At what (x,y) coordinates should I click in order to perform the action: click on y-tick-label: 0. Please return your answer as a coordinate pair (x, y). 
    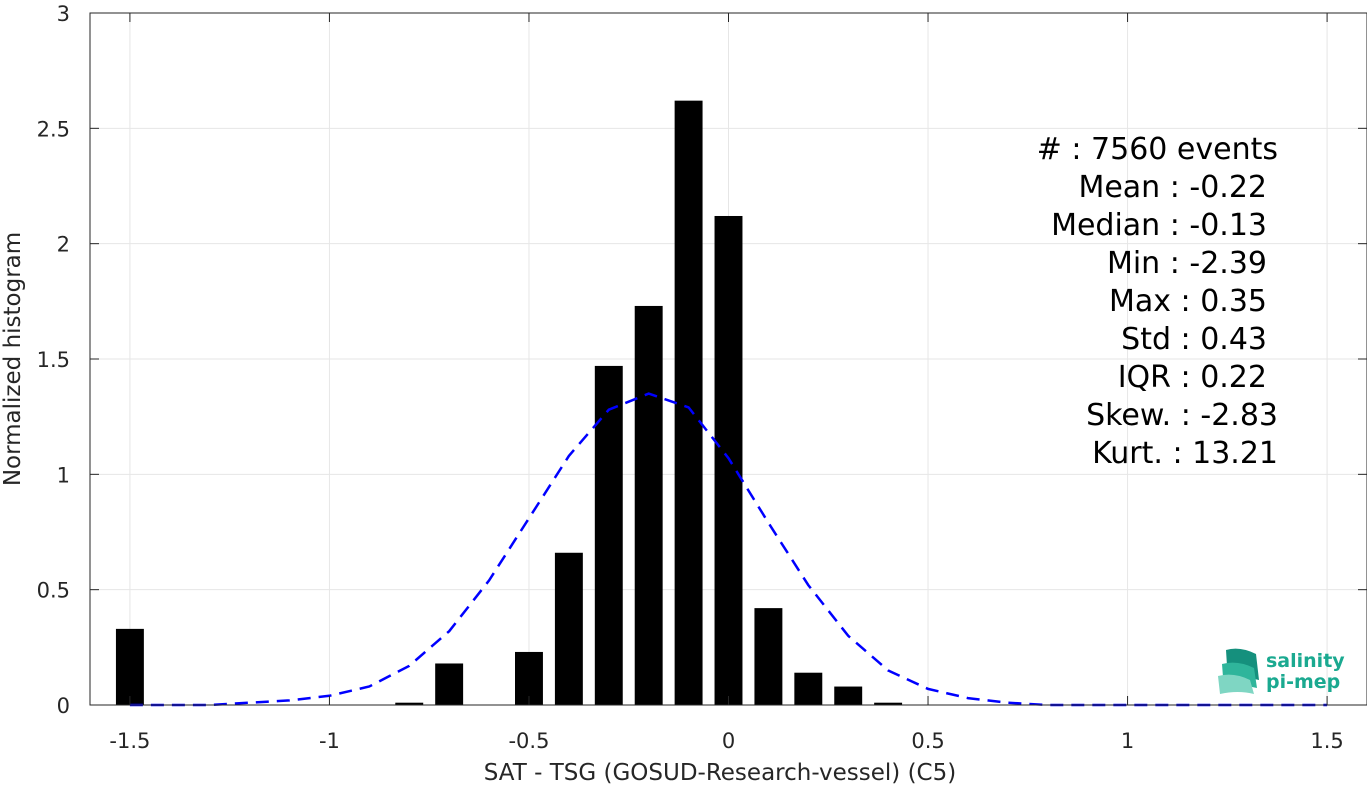
    Looking at the image, I should click on (63, 706).